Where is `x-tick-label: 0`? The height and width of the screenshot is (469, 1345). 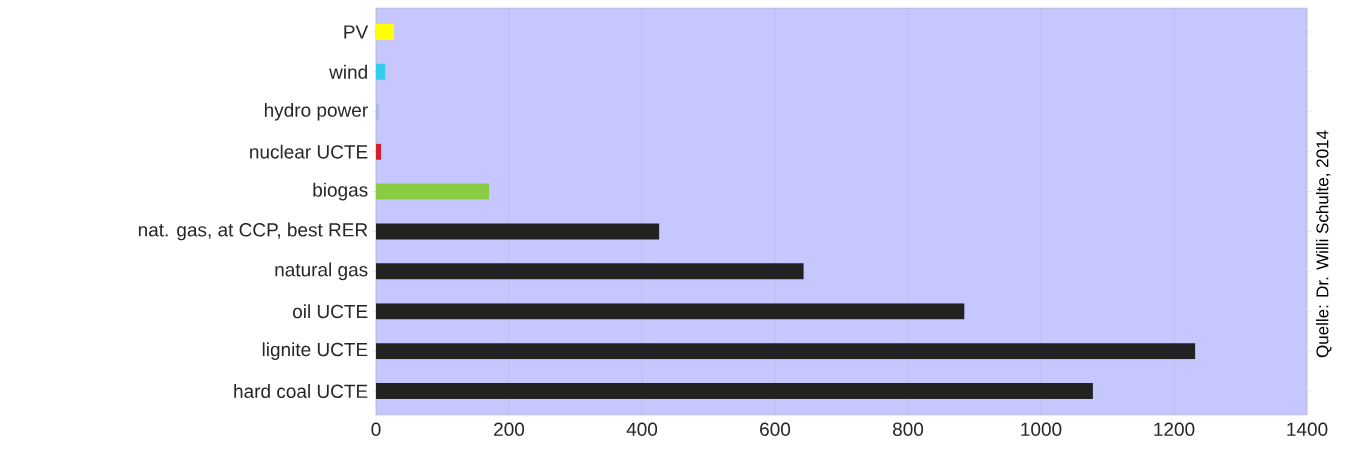
x-tick-label: 0 is located at coordinates (376, 429).